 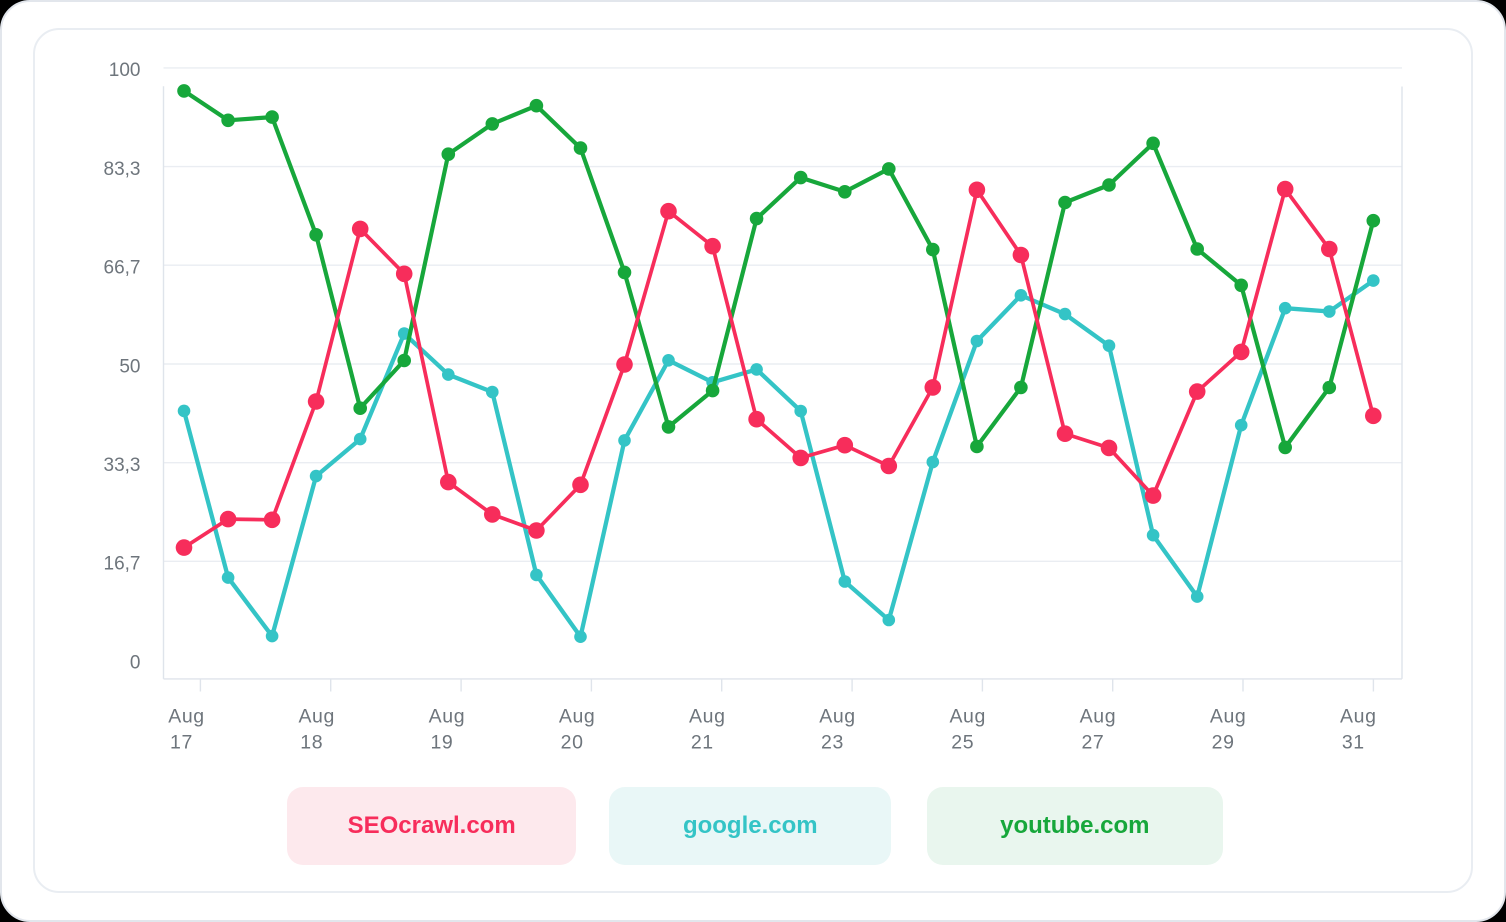 I want to click on svg-text: 31, so click(x=1353, y=743).